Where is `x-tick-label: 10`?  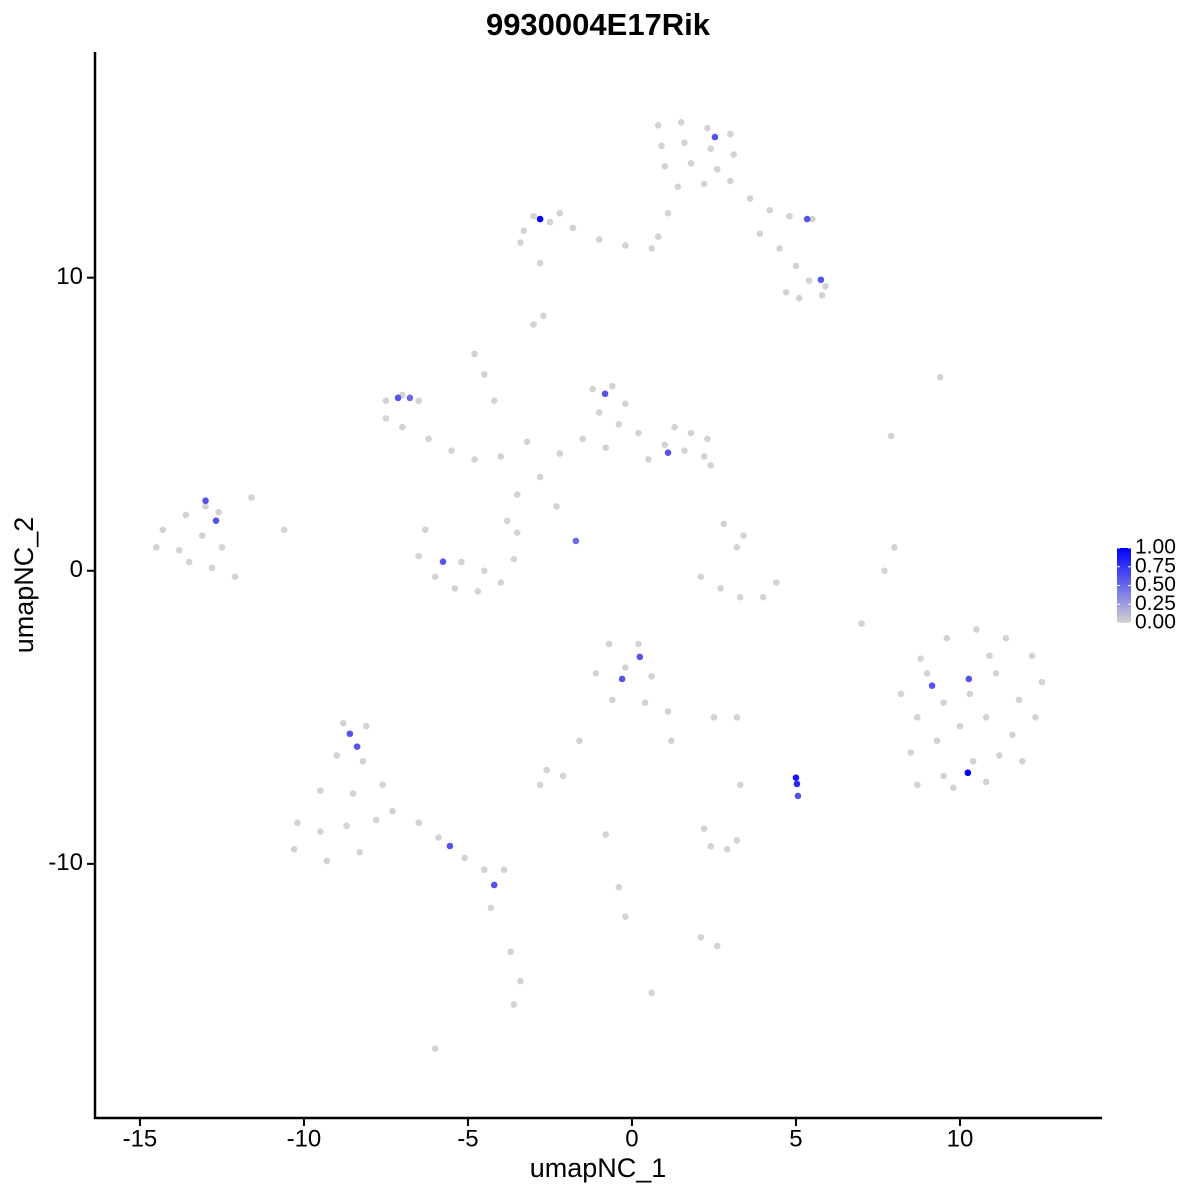
x-tick-label: 10 is located at coordinates (960, 1138).